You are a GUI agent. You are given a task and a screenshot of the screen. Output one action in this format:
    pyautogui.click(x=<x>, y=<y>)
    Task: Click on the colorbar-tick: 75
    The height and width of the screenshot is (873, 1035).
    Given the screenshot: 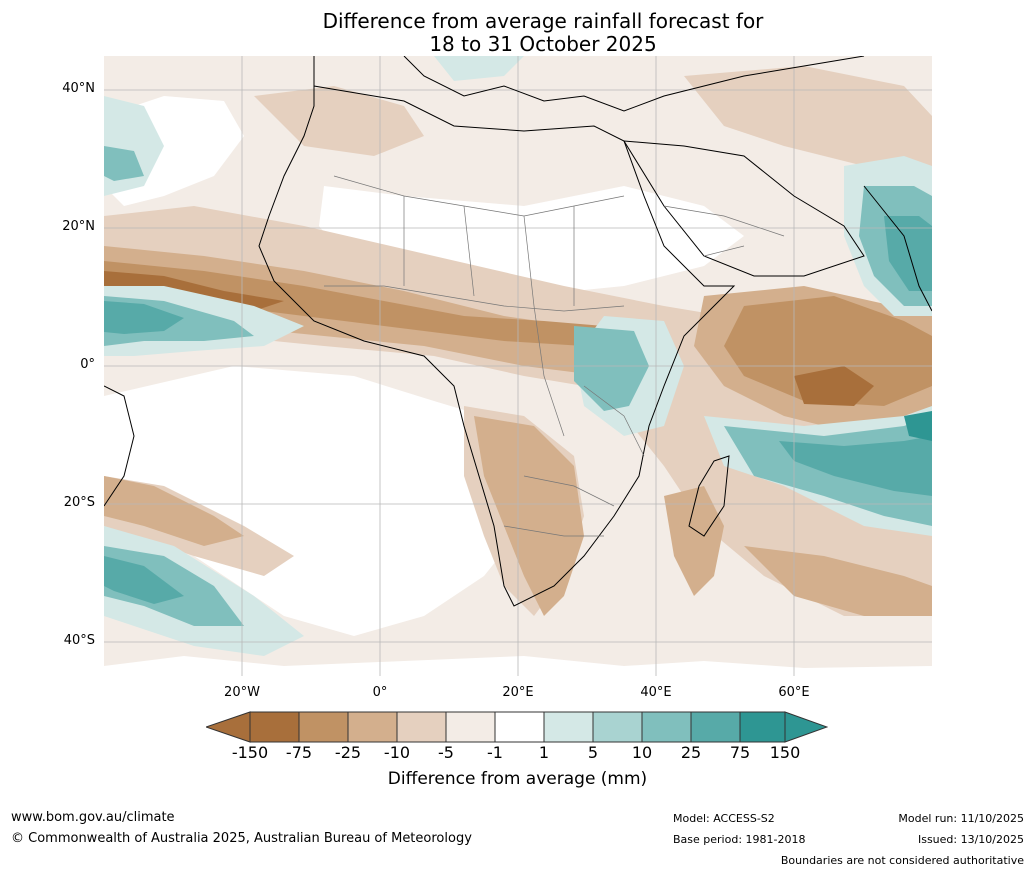 What is the action you would take?
    pyautogui.click(x=740, y=752)
    